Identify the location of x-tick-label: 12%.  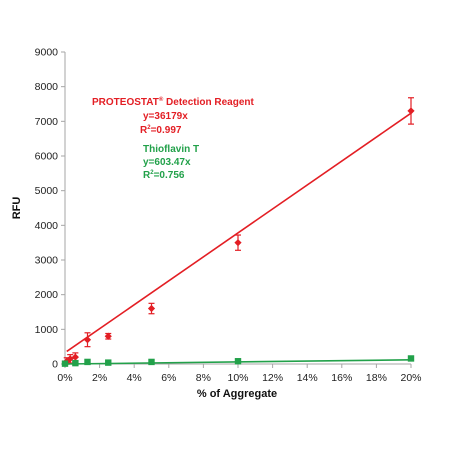
(272, 378).